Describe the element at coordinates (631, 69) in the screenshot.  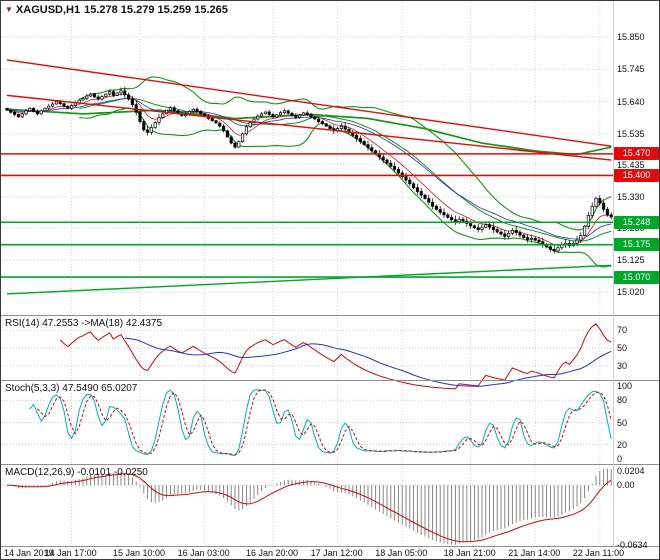
I see `price-axis-tick: 15.745` at that location.